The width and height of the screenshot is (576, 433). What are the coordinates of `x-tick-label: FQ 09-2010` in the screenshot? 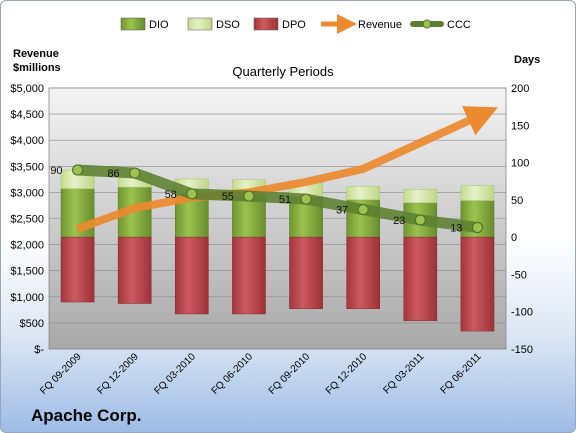 It's located at (290, 374).